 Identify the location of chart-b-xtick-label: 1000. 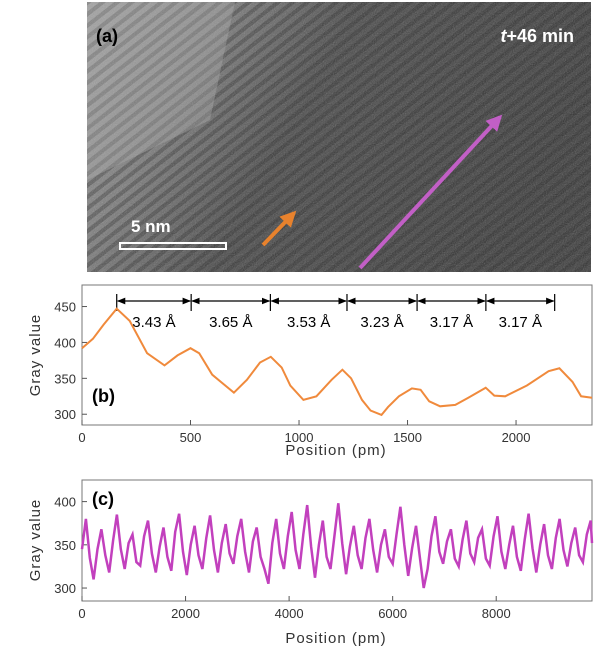
(299, 437).